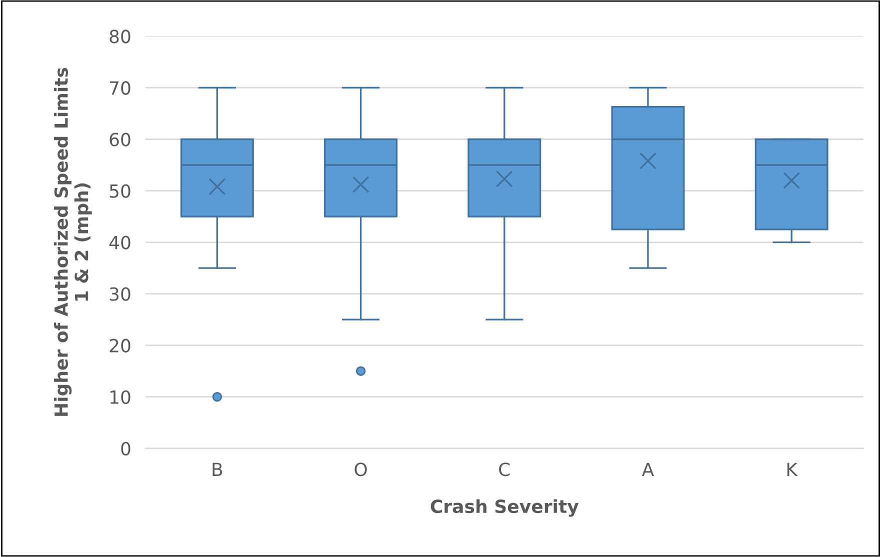 The image size is (881, 557). Describe the element at coordinates (648, 469) in the screenshot. I see `x-tick-label: A` at that location.